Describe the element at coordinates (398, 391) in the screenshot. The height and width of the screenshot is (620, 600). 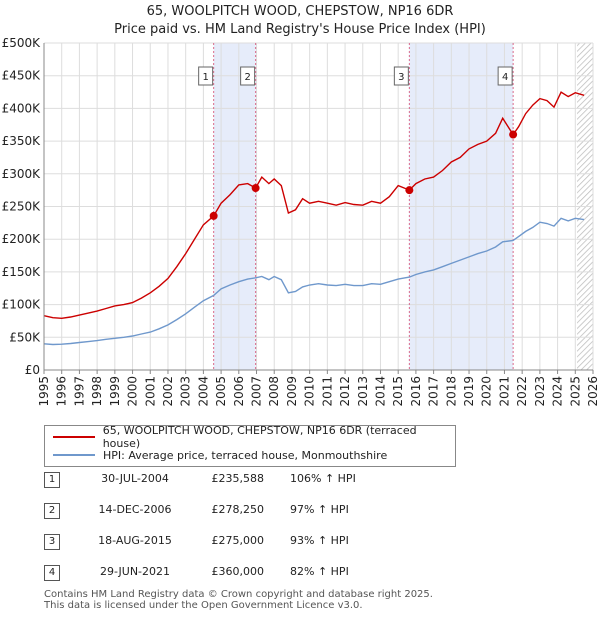
I see `x-tick-label: 2015` at that location.